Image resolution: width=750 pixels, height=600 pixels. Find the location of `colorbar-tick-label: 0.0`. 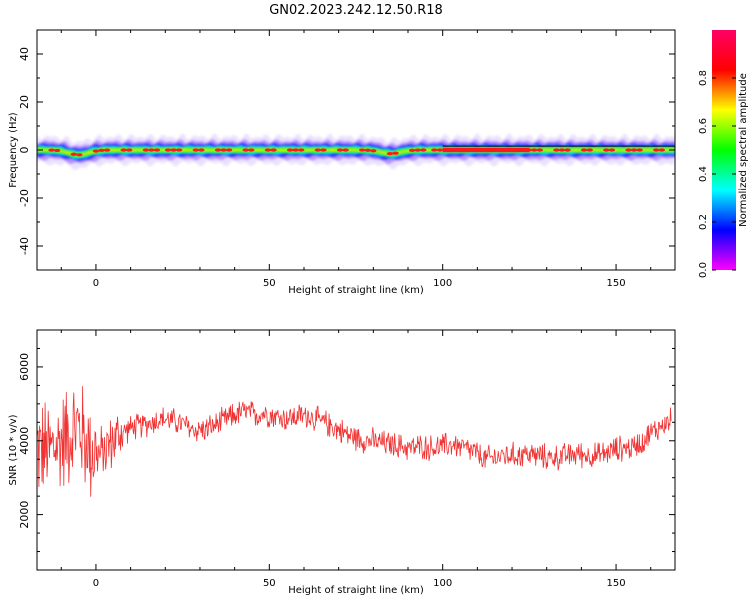

colorbar-tick-label: 0.0 is located at coordinates (703, 270).